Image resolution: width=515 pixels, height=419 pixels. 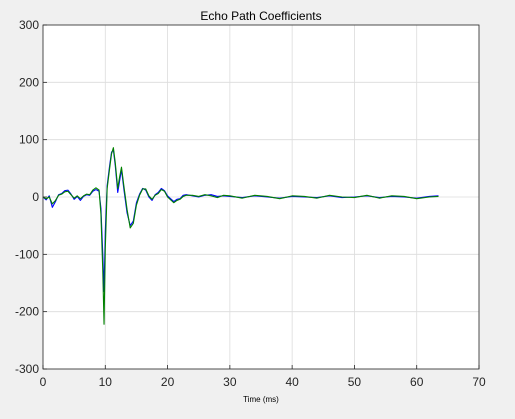 I want to click on x-tick-label: 60, so click(x=417, y=382).